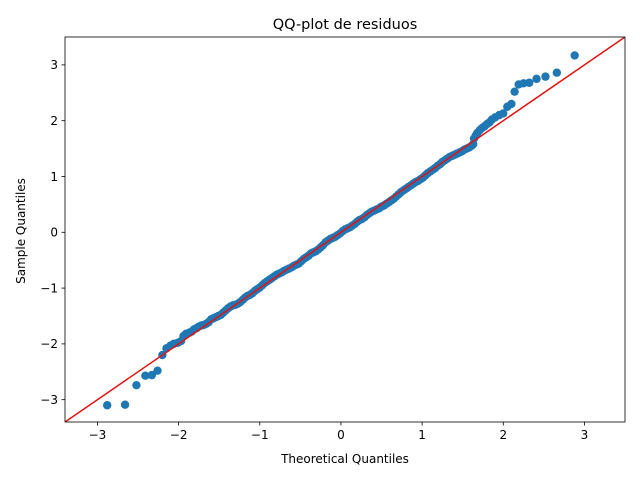 The height and width of the screenshot is (480, 640). Describe the element at coordinates (54, 65) in the screenshot. I see `y-tick-label: 3` at that location.